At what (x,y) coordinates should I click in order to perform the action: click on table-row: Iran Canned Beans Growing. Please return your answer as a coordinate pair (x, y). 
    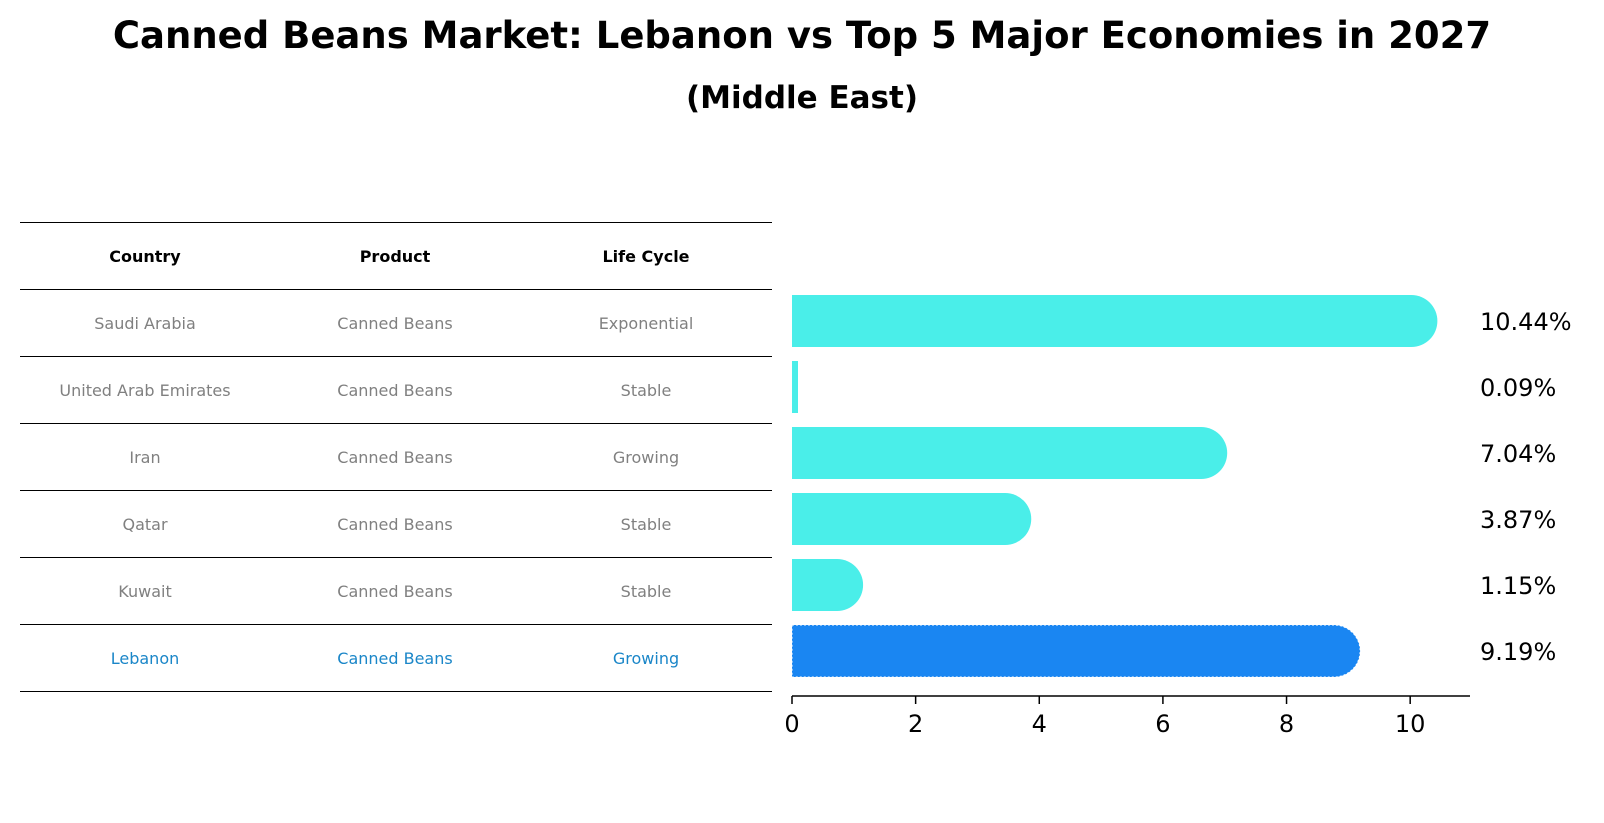
    Looking at the image, I should click on (396, 456).